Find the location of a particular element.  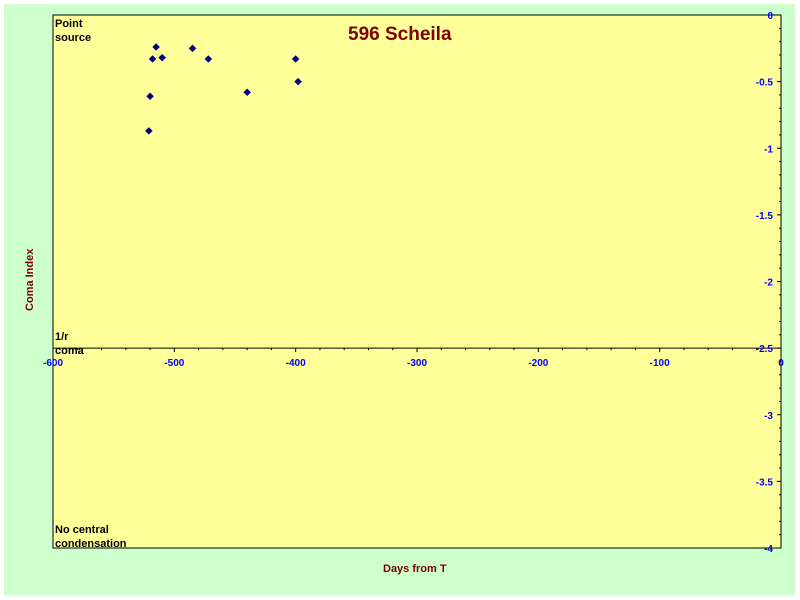

x-tick-label: 0 is located at coordinates (781, 363).